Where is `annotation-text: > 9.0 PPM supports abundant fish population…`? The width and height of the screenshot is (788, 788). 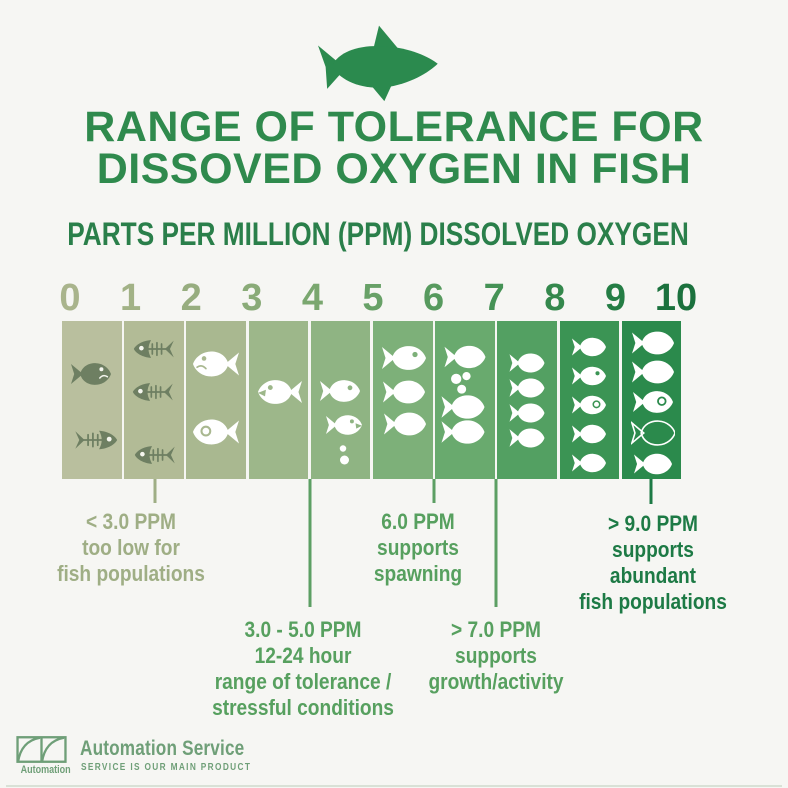
annotation-text: > 9.0 PPM supports abundant fish population… is located at coordinates (653, 563).